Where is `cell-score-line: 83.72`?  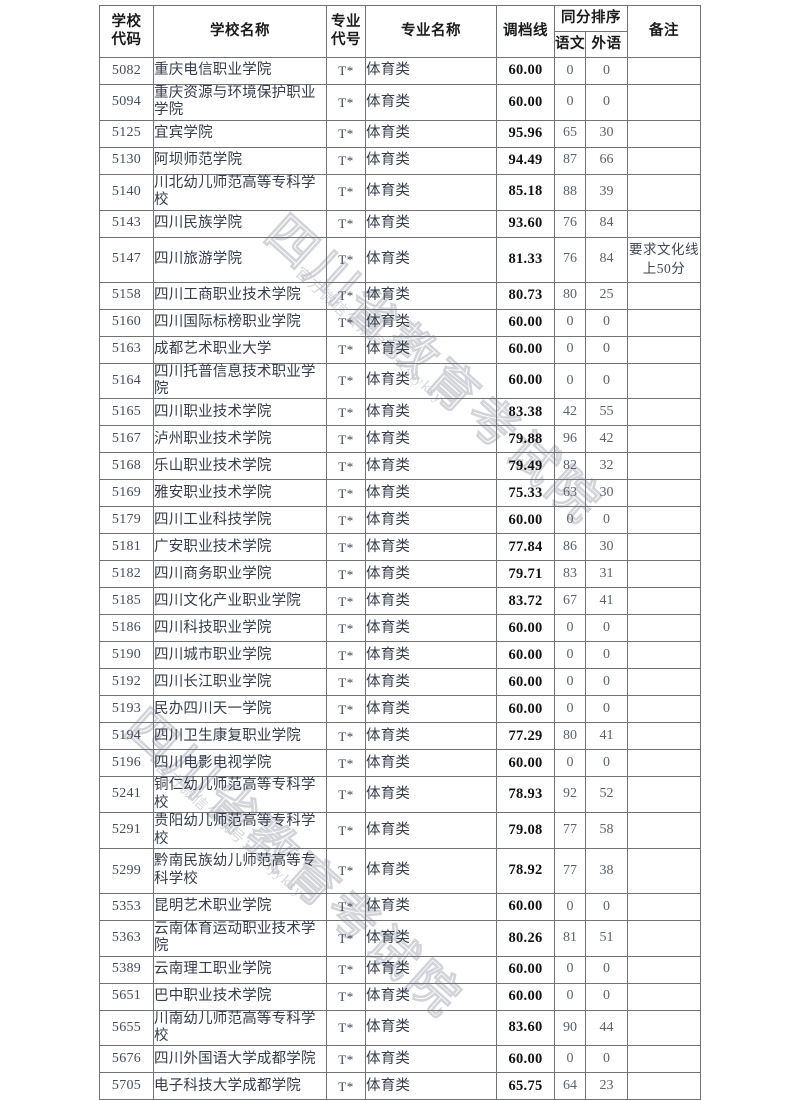 cell-score-line: 83.72 is located at coordinates (525, 601).